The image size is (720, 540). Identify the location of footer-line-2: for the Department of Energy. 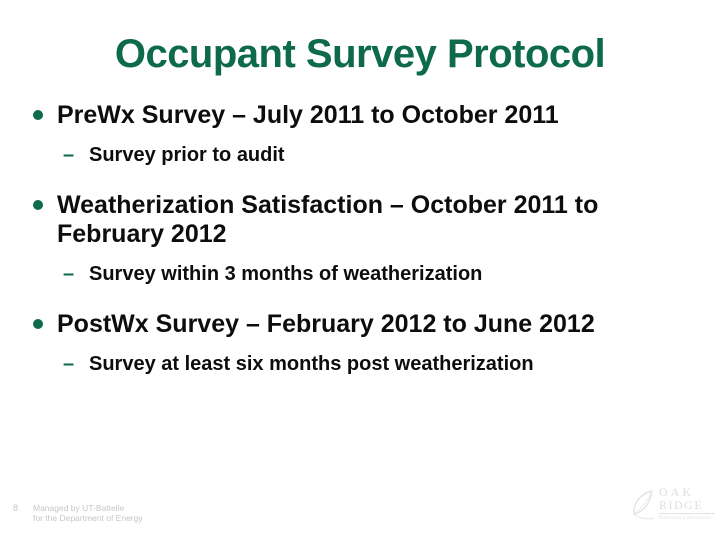
(88, 518).